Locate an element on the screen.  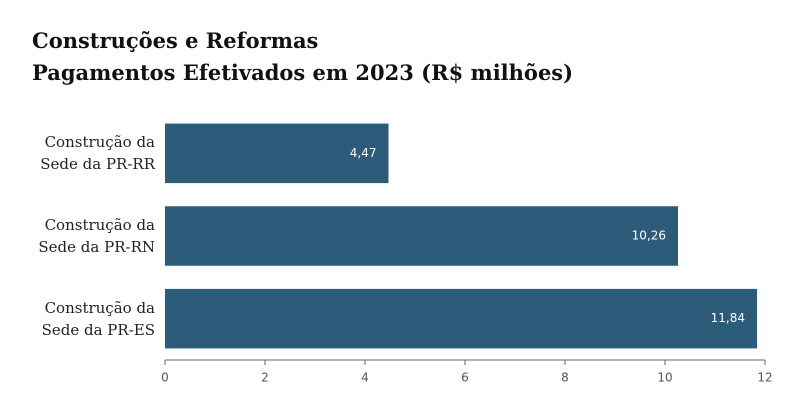
x-tick-label: 0 is located at coordinates (165, 378).